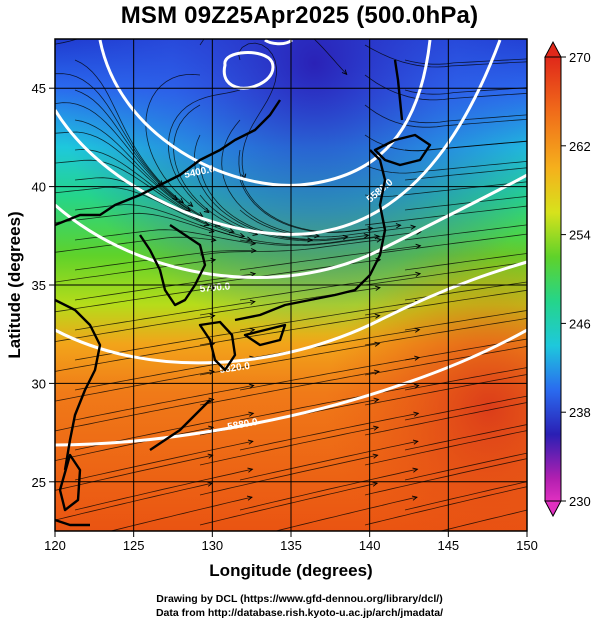 Image resolution: width=599 pixels, height=625 pixels. What do you see at coordinates (299, 15) in the screenshot?
I see `figure-title: MSM 09Z25Apr2025 (500.0hPa)` at bounding box center [299, 15].